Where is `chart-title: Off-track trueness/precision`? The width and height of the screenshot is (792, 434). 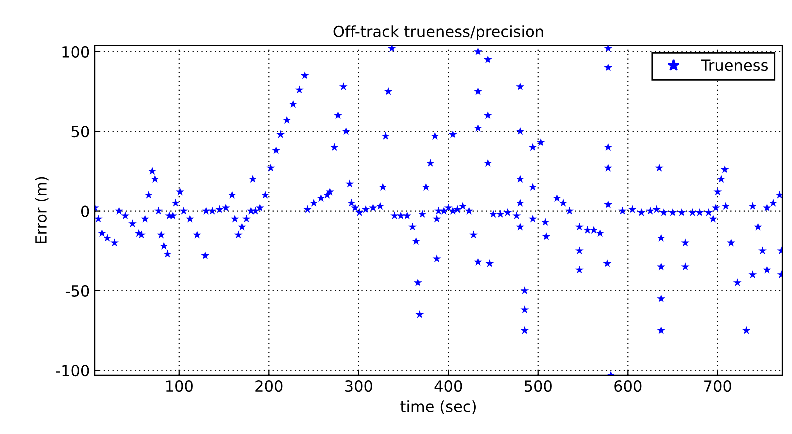
chart-title: Off-track trueness/precision is located at coordinates (439, 33).